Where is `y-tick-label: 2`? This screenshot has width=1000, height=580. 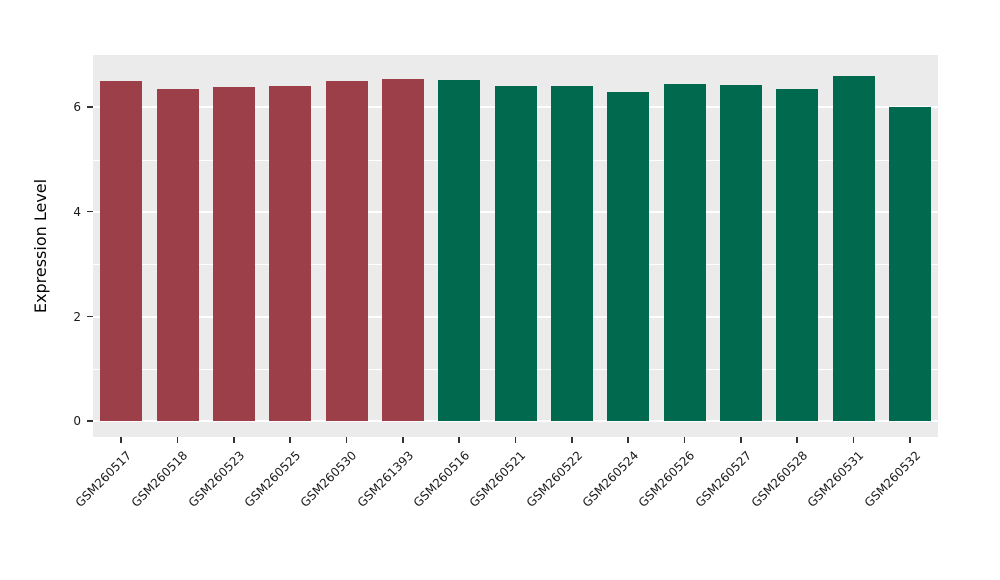
y-tick-label: 2 is located at coordinates (77, 316).